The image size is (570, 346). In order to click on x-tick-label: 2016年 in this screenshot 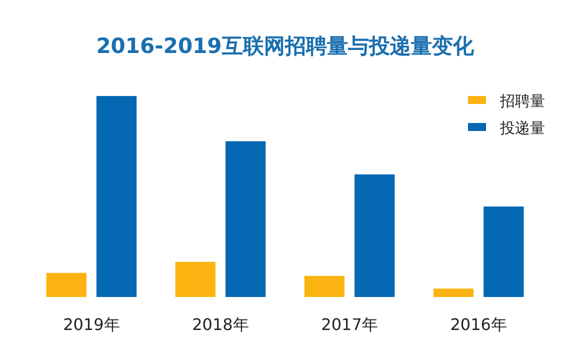, I will do `click(478, 324)`.